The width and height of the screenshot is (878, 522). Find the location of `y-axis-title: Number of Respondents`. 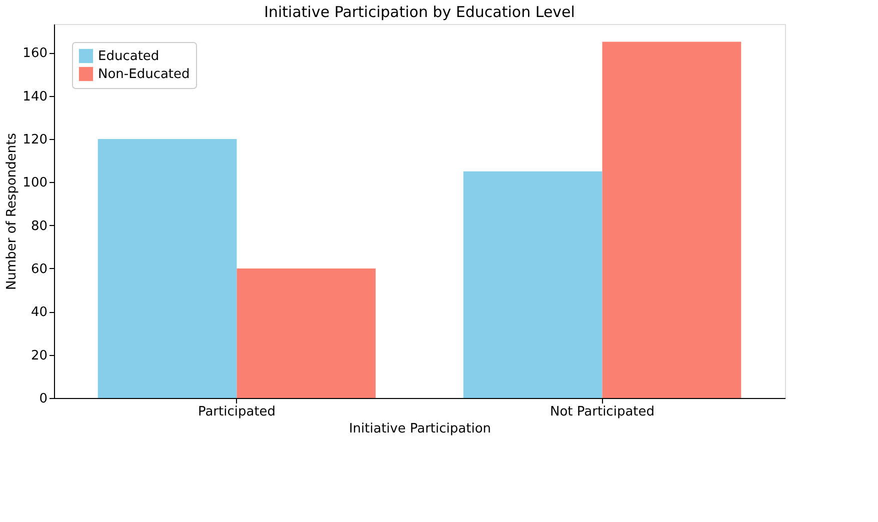

y-axis-title: Number of Respondents is located at coordinates (12, 211).